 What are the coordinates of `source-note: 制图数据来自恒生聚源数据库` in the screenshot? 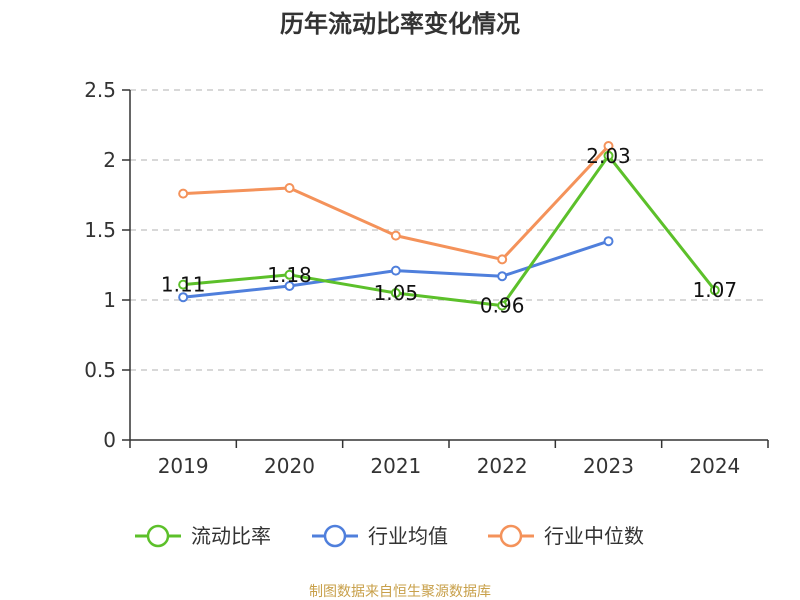 It's located at (400, 592).